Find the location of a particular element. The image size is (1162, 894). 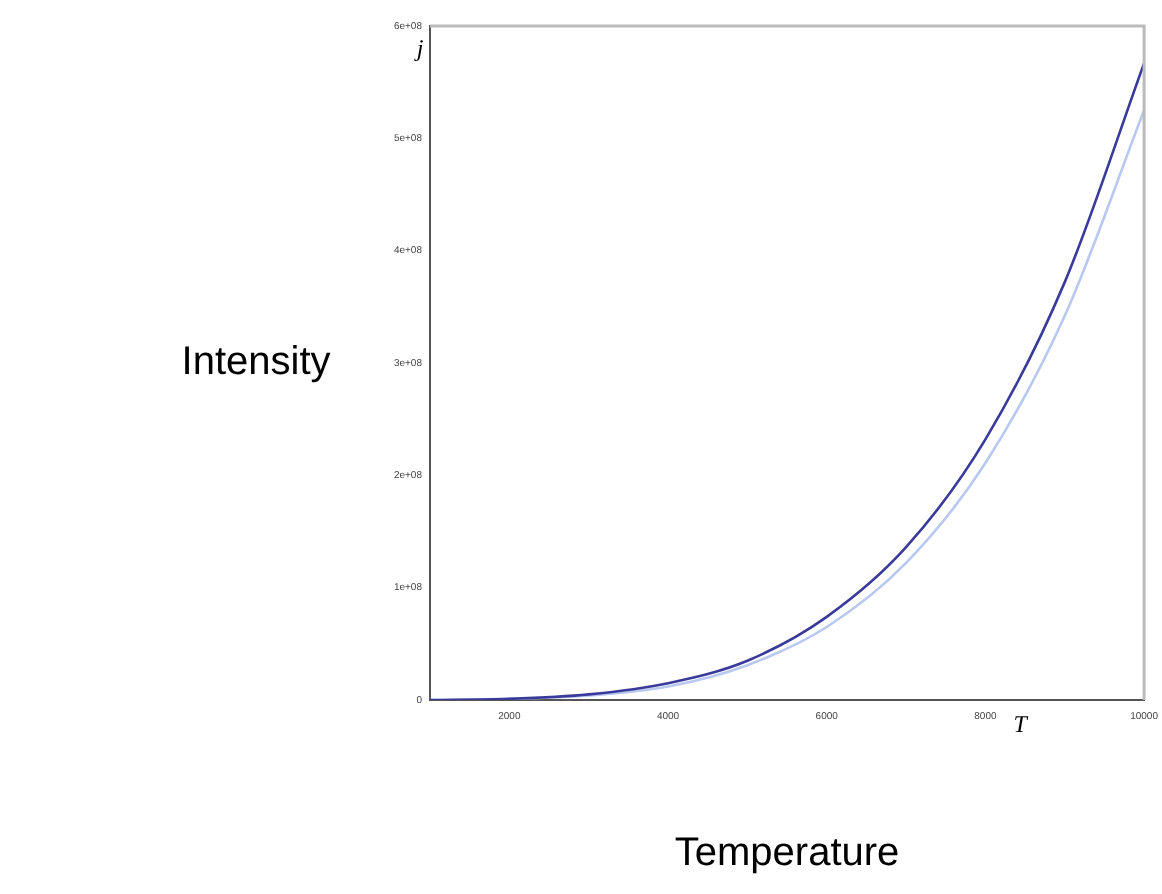

text: j is located at coordinates (418, 48).